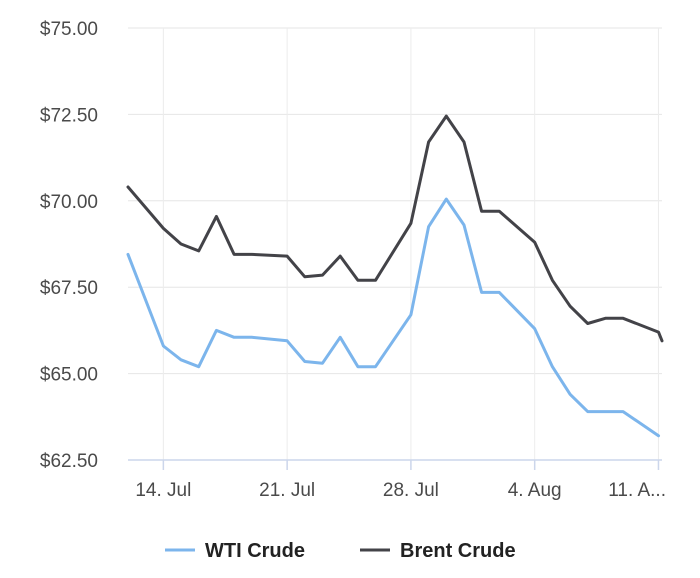  I want to click on x-axis, so click(395, 464).